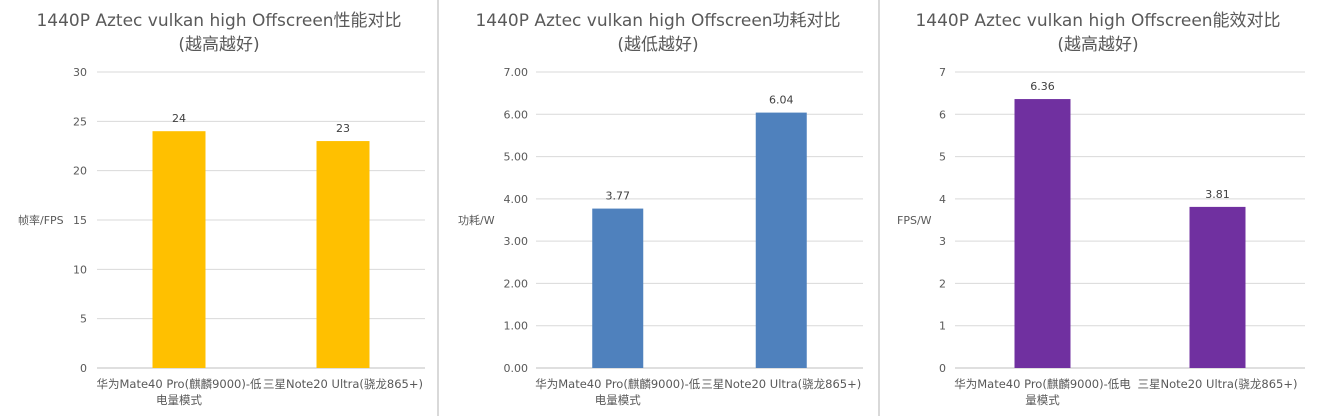 This screenshot has width=1317, height=420. Describe the element at coordinates (942, 283) in the screenshot. I see `y-tick-label: 2` at that location.